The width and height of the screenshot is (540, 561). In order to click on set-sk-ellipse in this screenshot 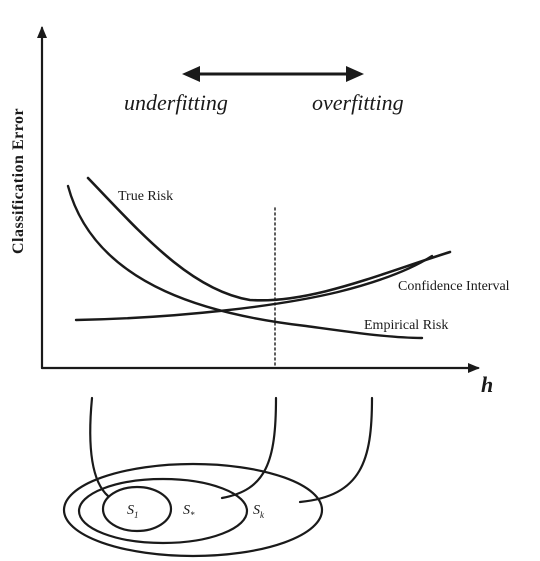, I will do `click(193, 510)`.